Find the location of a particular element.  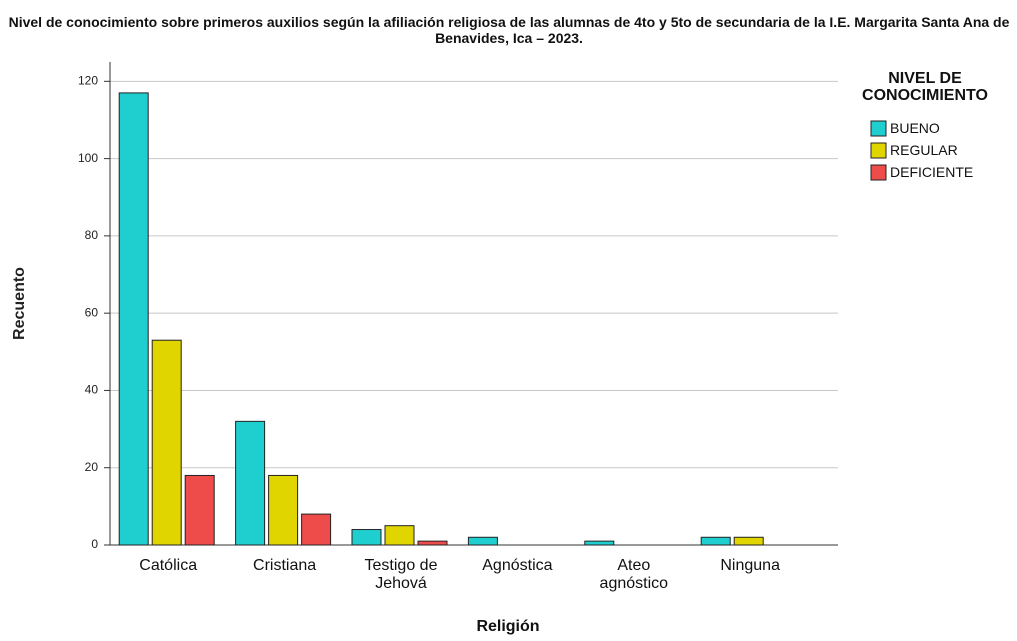

y-tick-label: 40 is located at coordinates (92, 390).